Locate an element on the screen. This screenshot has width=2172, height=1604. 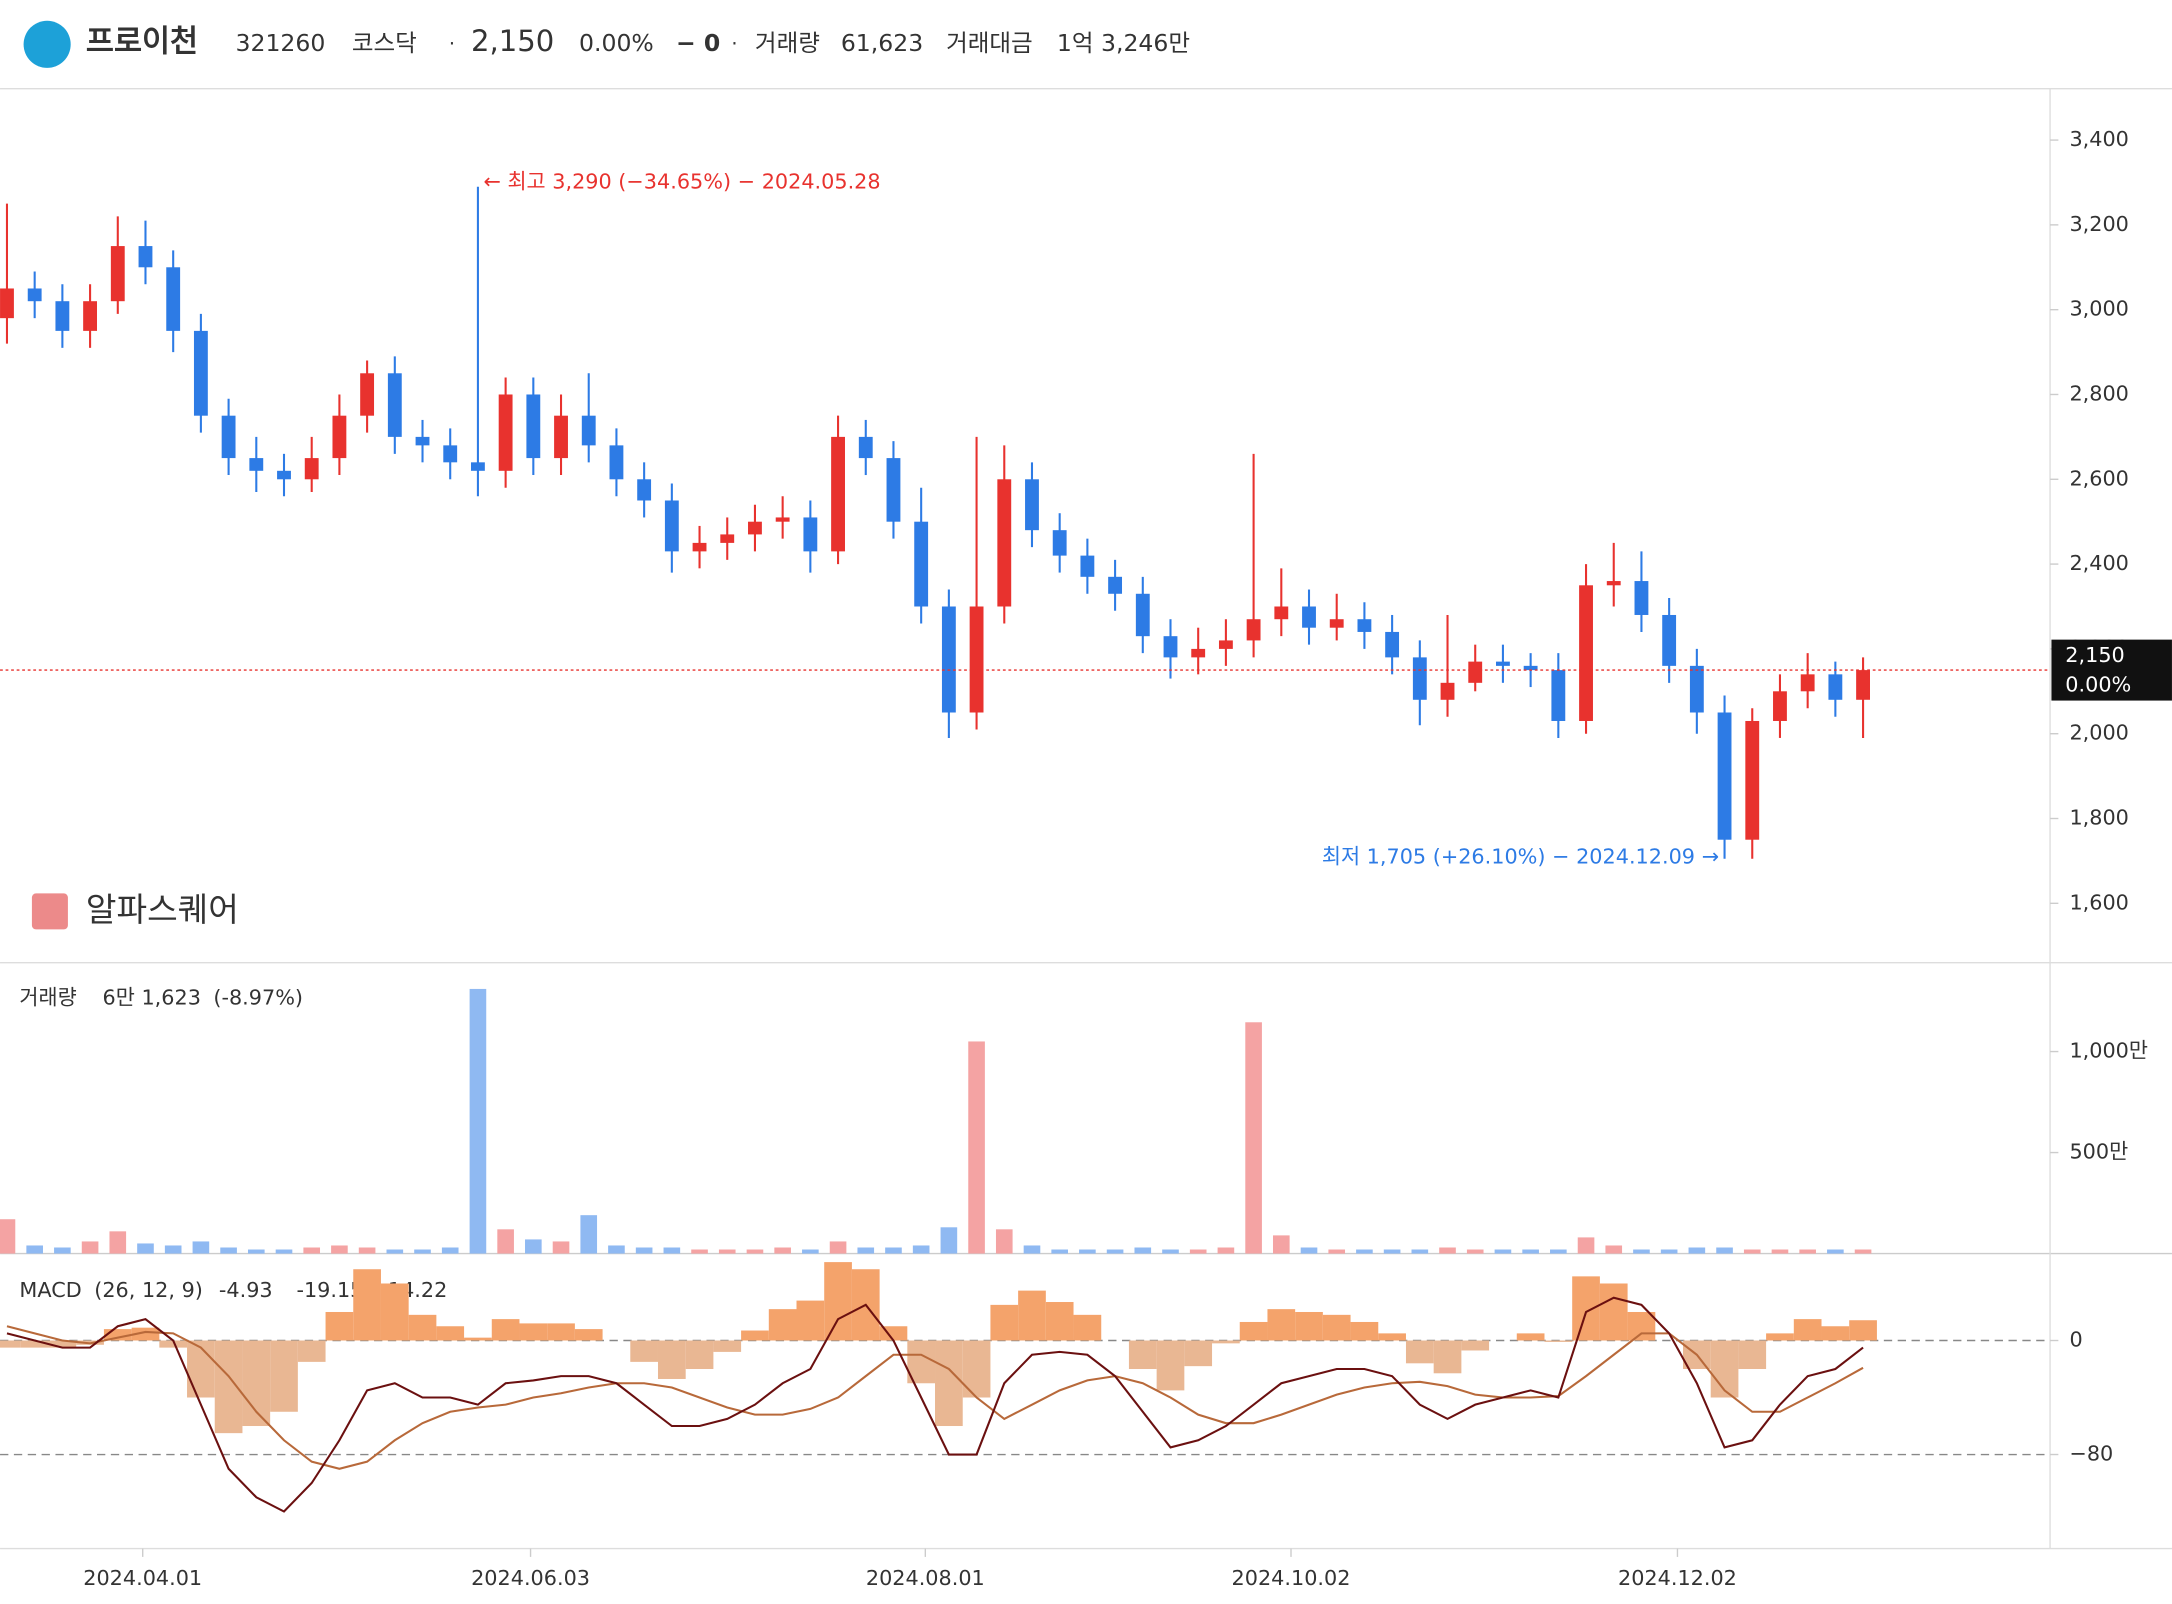
macd-params: (26, 12, 9) is located at coordinates (148, 1290).